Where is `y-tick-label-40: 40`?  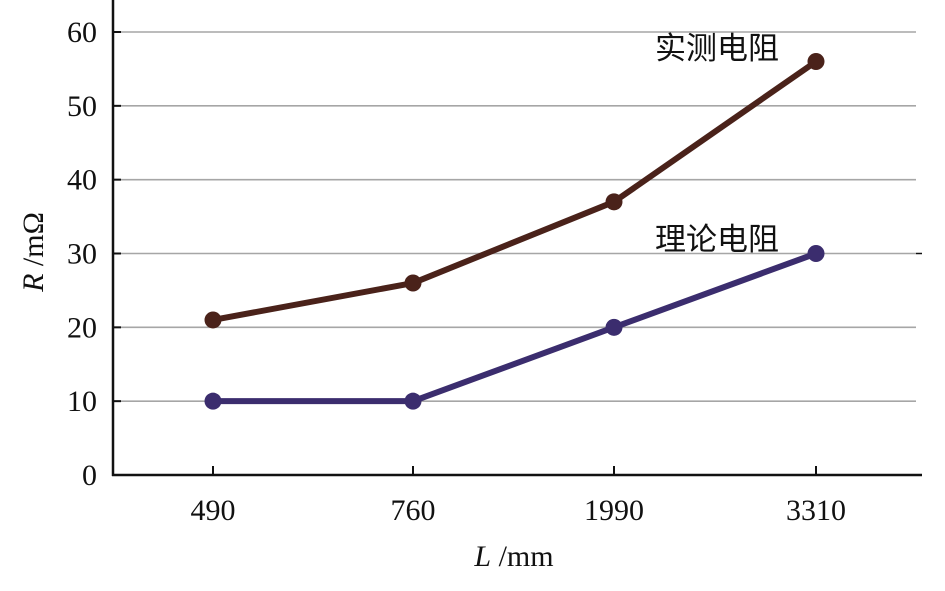
y-tick-label-40: 40 is located at coordinates (82, 180).